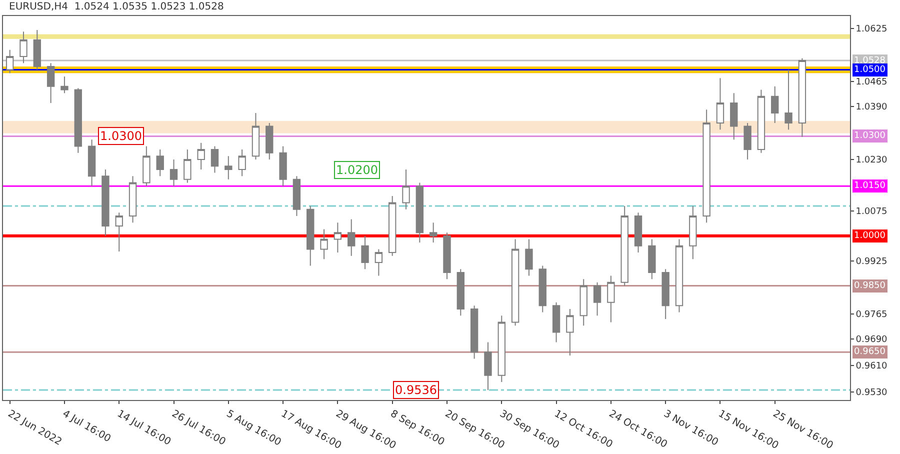 This screenshot has height=454, width=900. Describe the element at coordinates (870, 352) in the screenshot. I see `ref-line-label: 0.9650` at that location.